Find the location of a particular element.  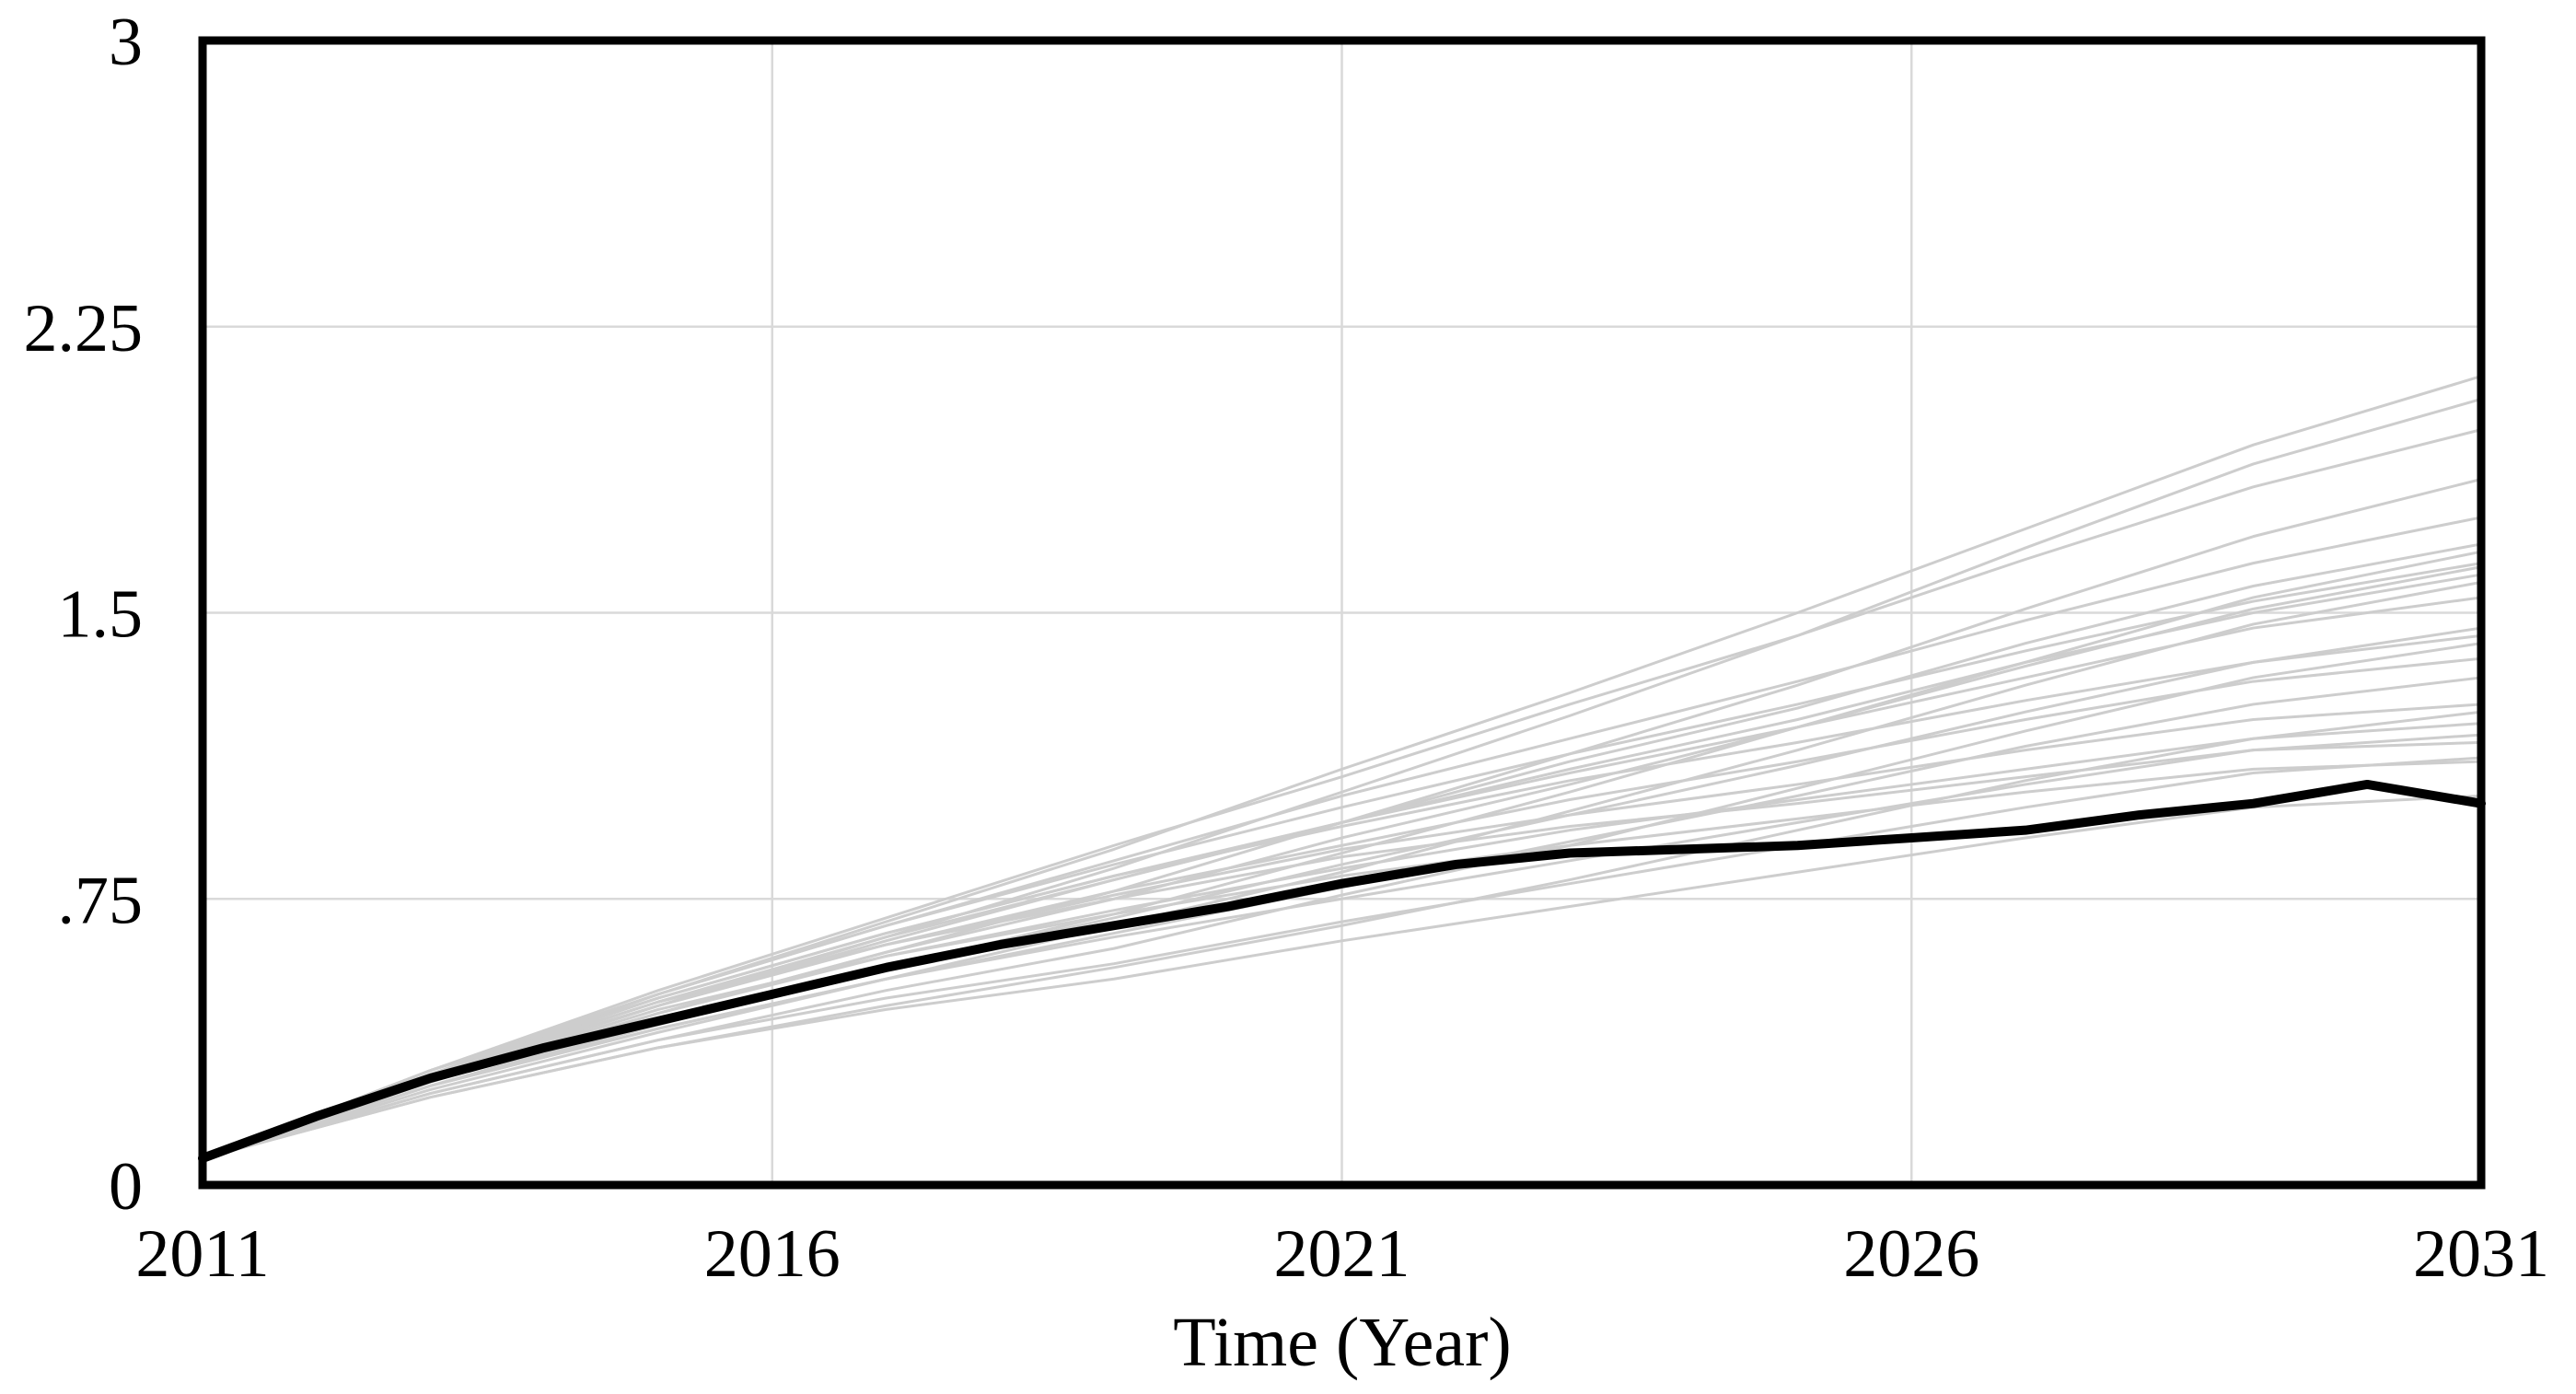

x-tick-label-2026: 2026 is located at coordinates (1911, 1254).